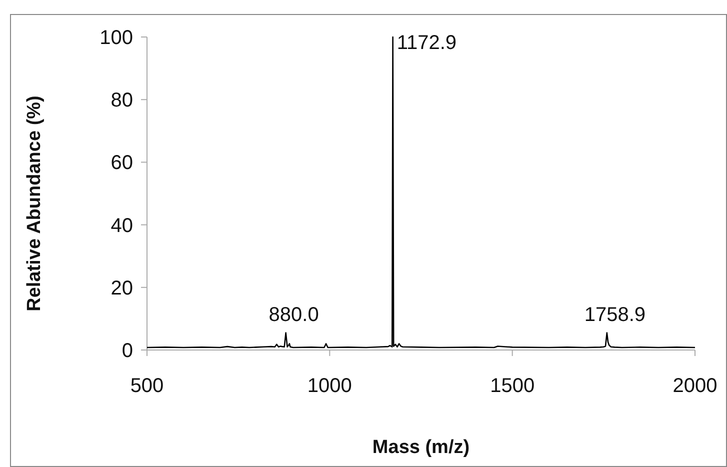 The image size is (727, 467). I want to click on y-tick-label: 100, so click(116, 38).